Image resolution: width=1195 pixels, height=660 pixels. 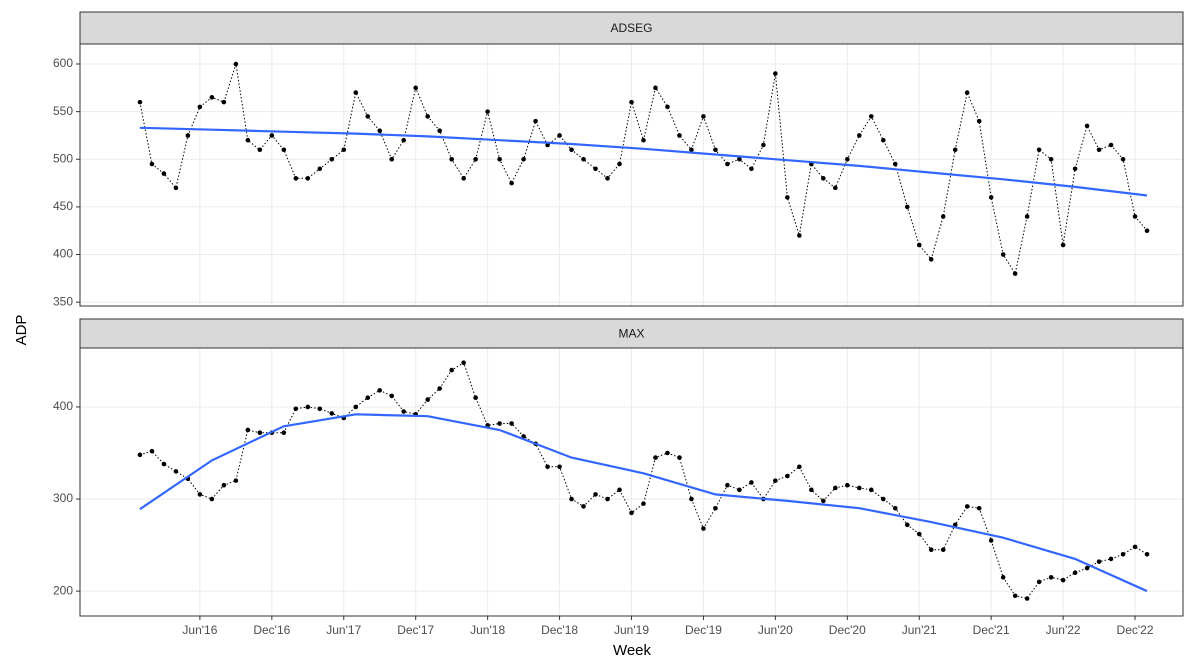 What do you see at coordinates (632, 650) in the screenshot?
I see `x-axis-title: Week` at bounding box center [632, 650].